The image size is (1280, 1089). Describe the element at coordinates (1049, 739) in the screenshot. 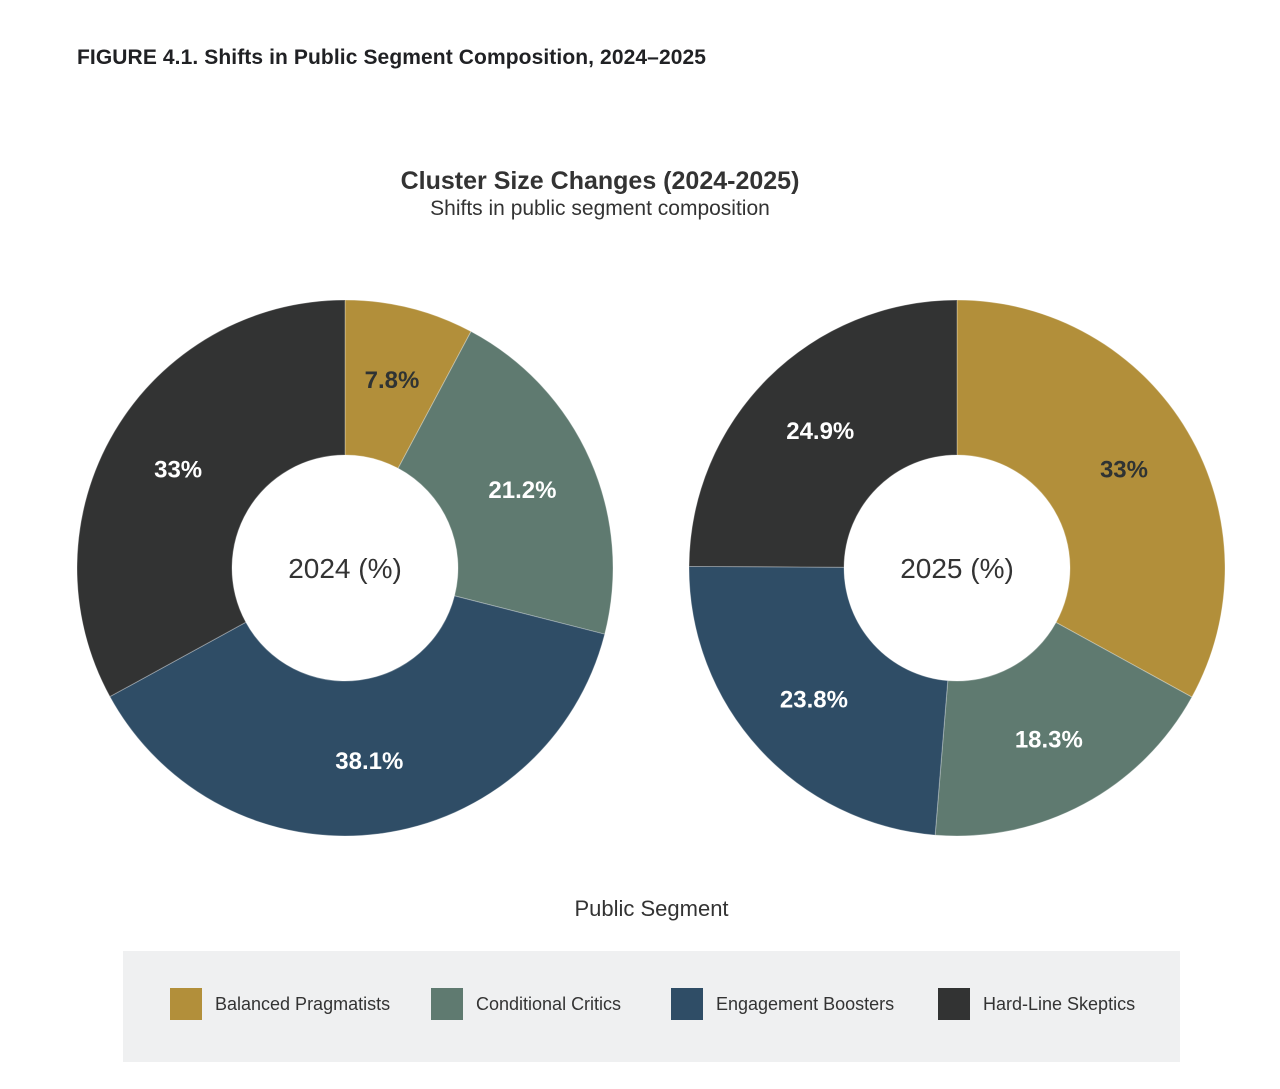

I see `slice-percent-label: 18.3%` at that location.